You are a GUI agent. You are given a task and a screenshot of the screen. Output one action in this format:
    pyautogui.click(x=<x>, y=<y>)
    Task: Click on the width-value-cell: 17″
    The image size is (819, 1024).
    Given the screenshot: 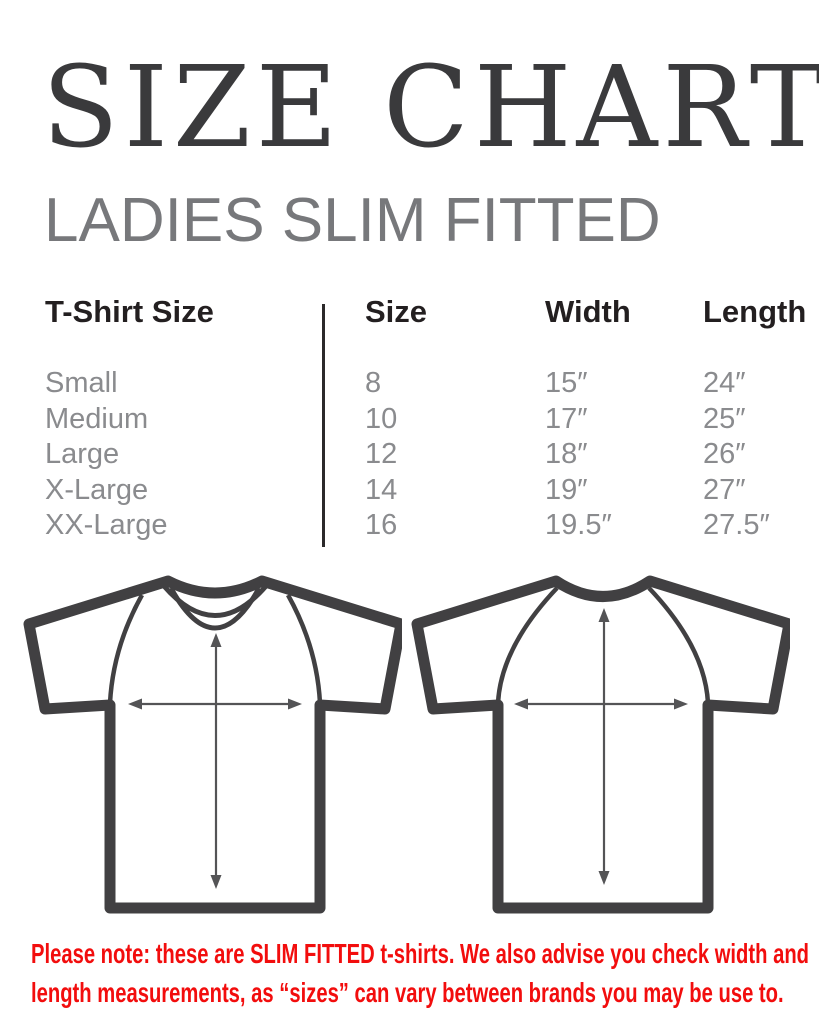 What is the action you would take?
    pyautogui.click(x=566, y=418)
    